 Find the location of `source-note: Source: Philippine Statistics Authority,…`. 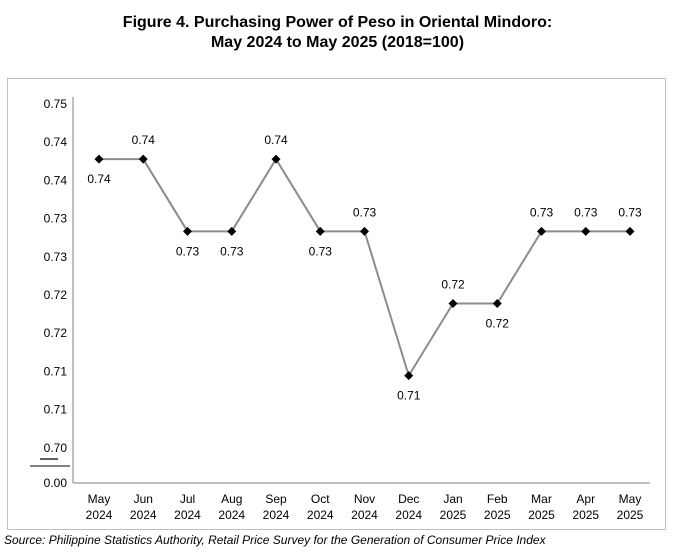

source-note: Source: Philippine Statistics Authority,… is located at coordinates (275, 540).